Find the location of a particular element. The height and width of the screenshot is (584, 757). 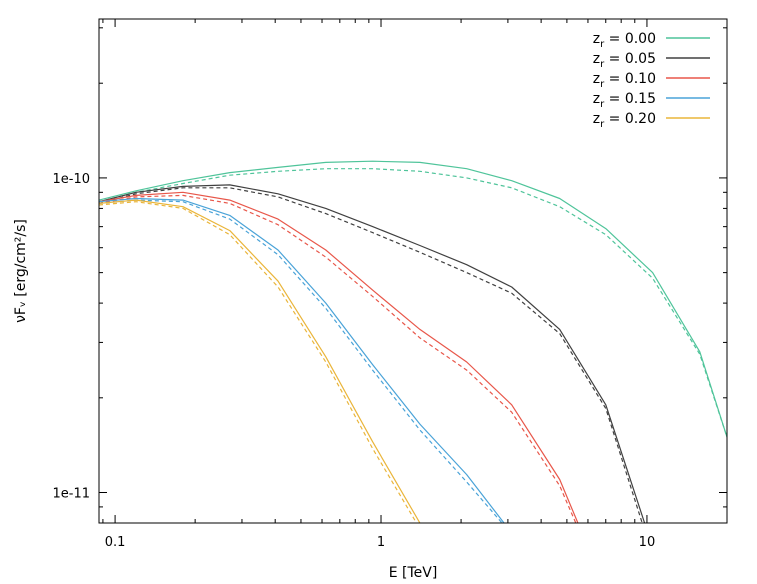

y-axis-label: νFᵥ [erg/cm²/s] is located at coordinates (21, 271).